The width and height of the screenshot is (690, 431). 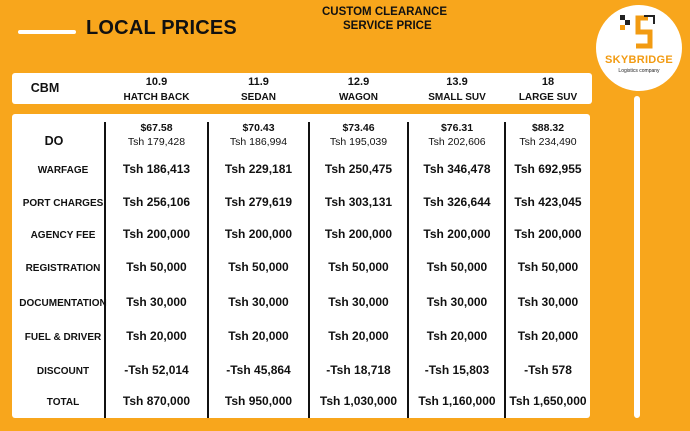 What do you see at coordinates (385, 12) in the screenshot?
I see `subtitle-line-1: CUSTOM CLEARANCE` at bounding box center [385, 12].